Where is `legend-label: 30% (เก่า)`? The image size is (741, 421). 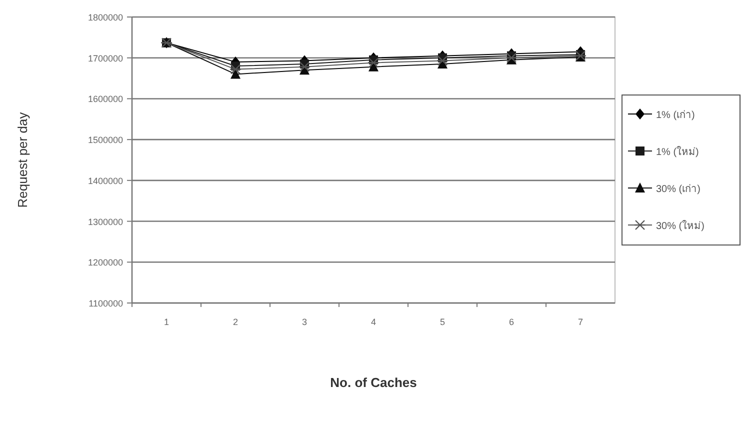
legend-label: 30% (เก่า) is located at coordinates (678, 189).